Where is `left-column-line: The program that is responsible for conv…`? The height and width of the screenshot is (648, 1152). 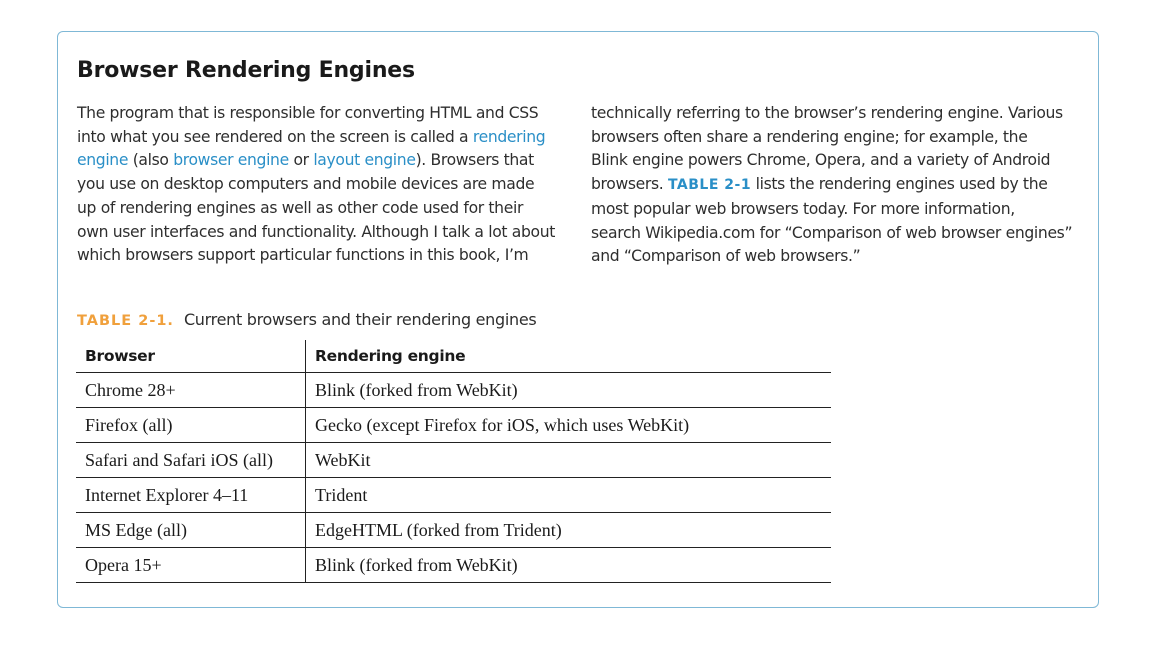
left-column-line: The program that is responsible for conv… is located at coordinates (323, 114).